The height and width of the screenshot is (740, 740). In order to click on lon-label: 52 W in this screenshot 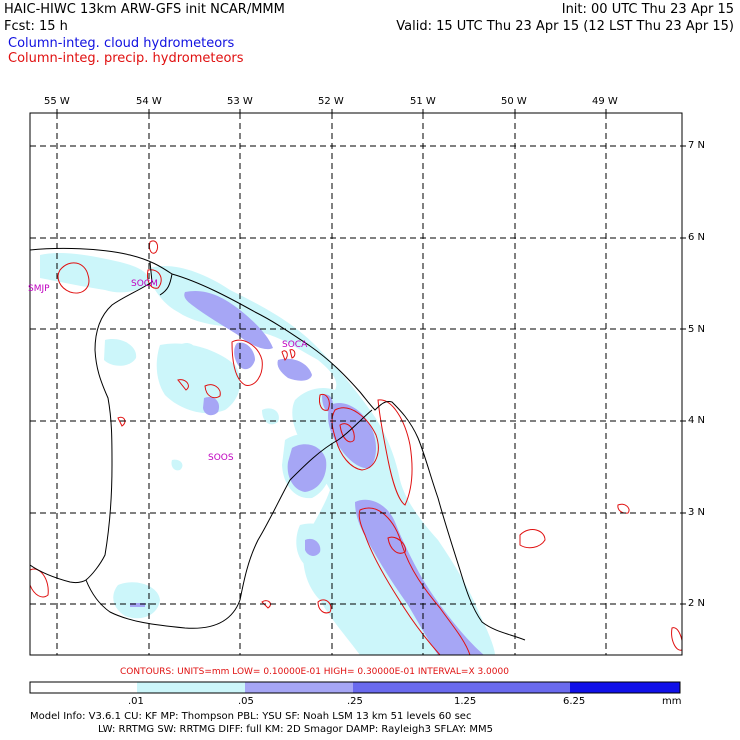, I will do `click(331, 101)`.